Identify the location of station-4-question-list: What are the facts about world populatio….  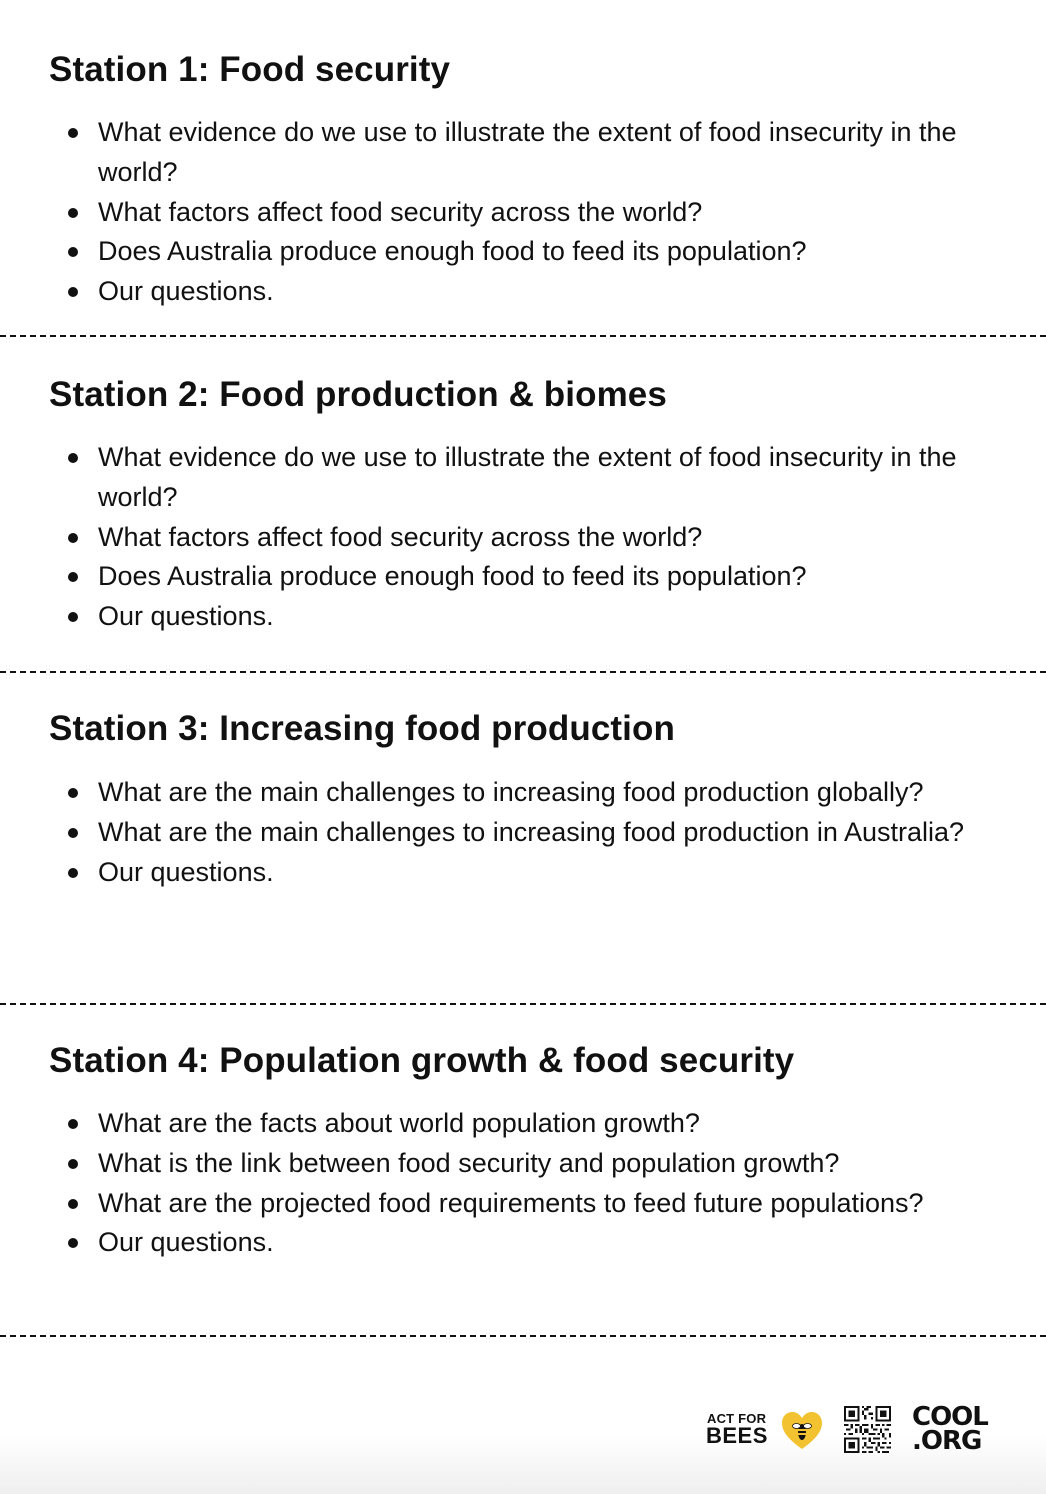
(500, 1183).